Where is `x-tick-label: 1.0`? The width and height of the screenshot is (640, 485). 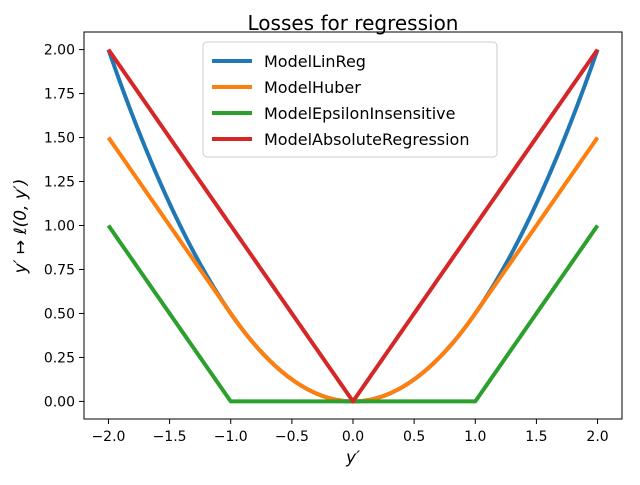 x-tick-label: 1.0 is located at coordinates (475, 437).